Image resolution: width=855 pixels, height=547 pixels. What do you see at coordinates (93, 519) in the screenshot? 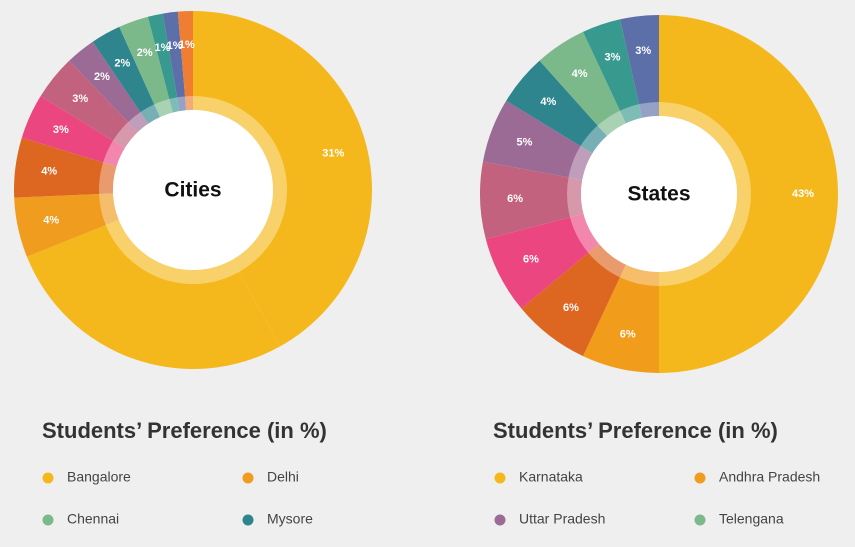
I see `legend-label: Chennai` at bounding box center [93, 519].